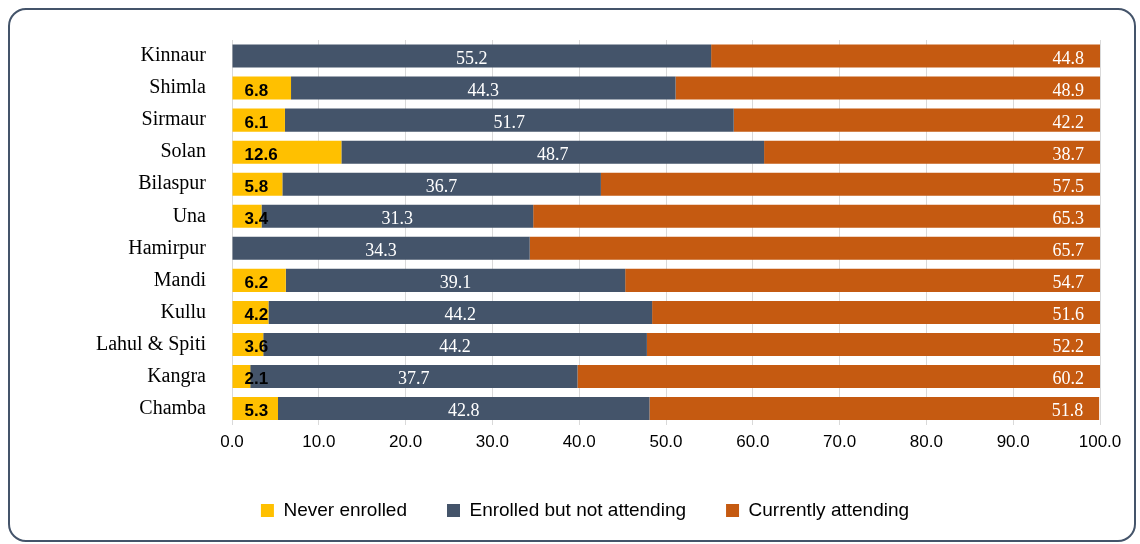 This screenshot has width=1140, height=544. I want to click on x-tick-label: 90.0, so click(1013, 442).